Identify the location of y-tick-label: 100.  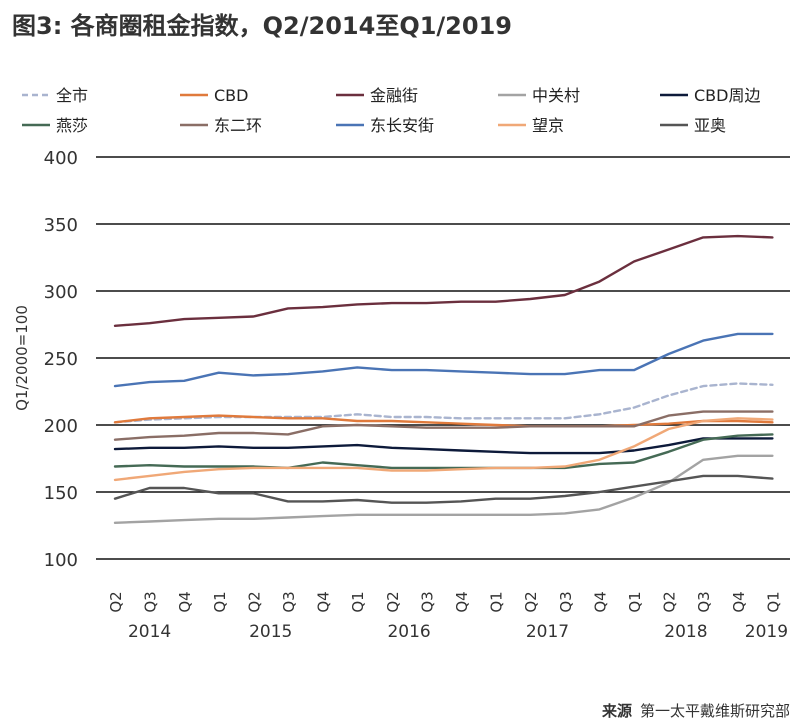
(61, 560).